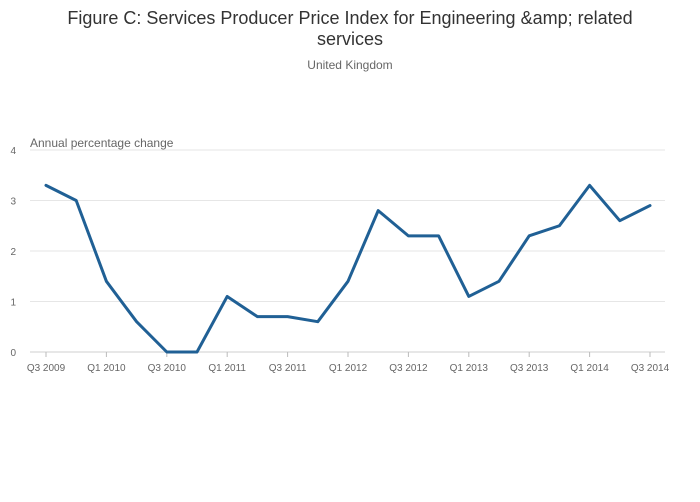 Image resolution: width=700 pixels, height=502 pixels. Describe the element at coordinates (227, 368) in the screenshot. I see `x-tick-label: Q1 2011` at that location.